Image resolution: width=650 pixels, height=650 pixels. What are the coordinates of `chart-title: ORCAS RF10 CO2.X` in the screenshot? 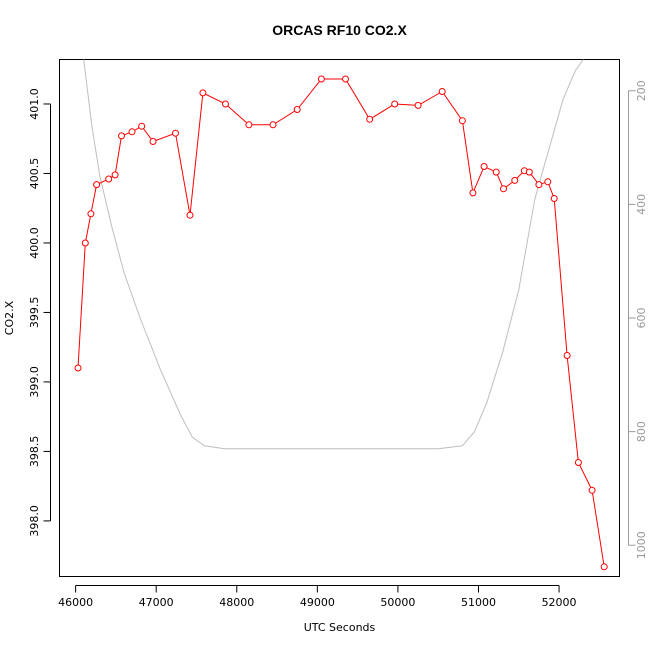 It's located at (339, 30).